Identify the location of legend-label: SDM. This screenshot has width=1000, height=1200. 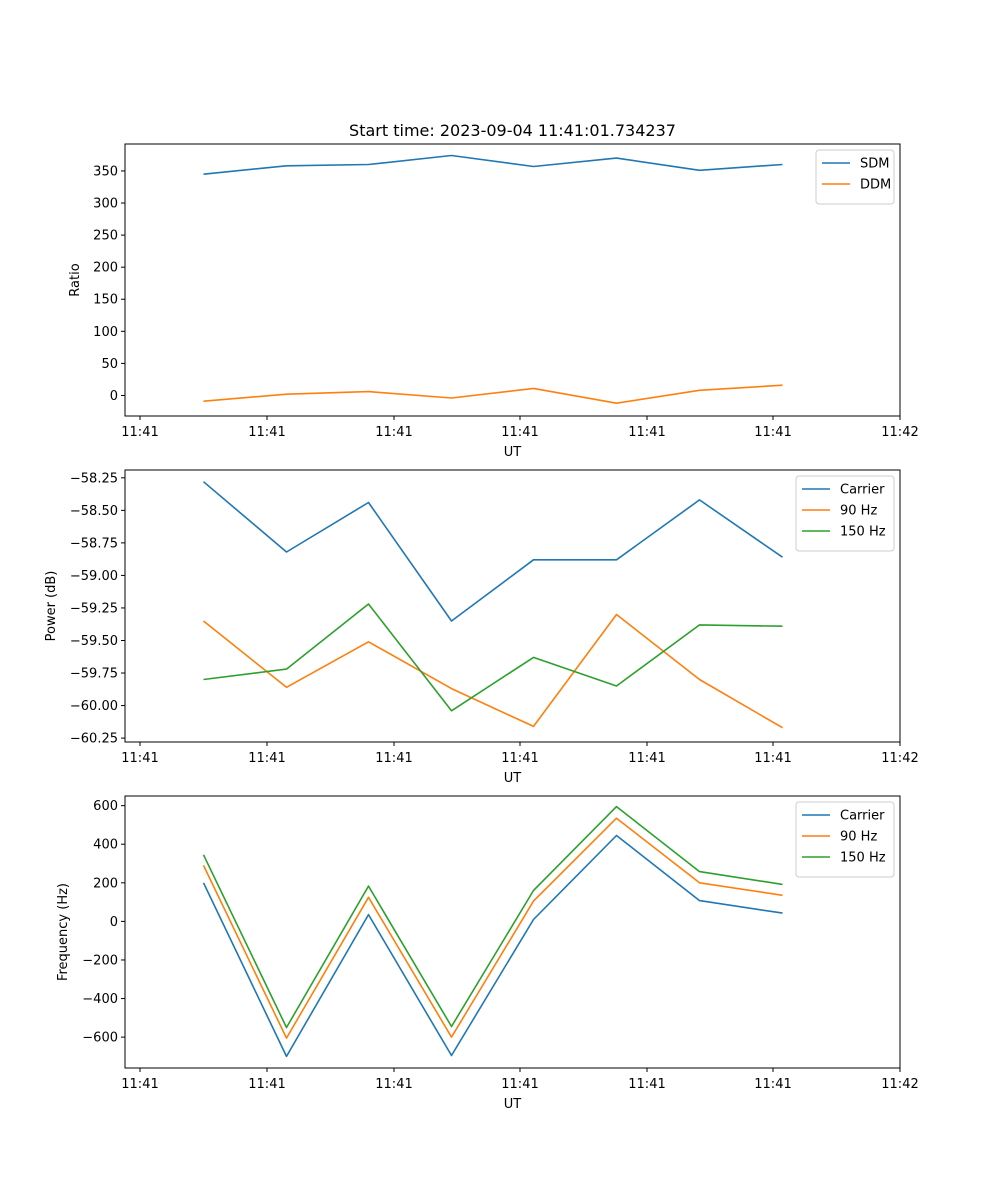
(874, 164).